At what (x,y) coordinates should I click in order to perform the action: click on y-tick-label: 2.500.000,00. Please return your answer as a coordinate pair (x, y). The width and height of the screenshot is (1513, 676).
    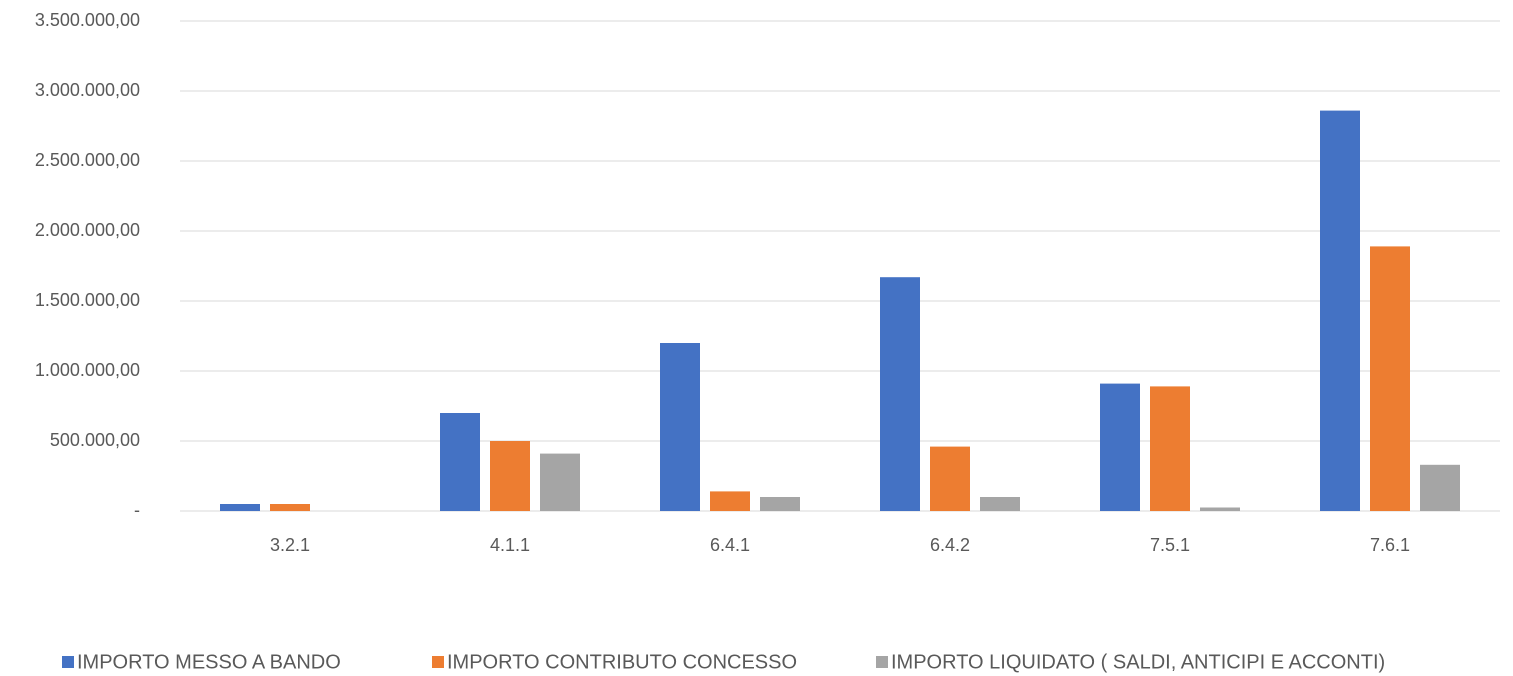
    Looking at the image, I should click on (87, 160).